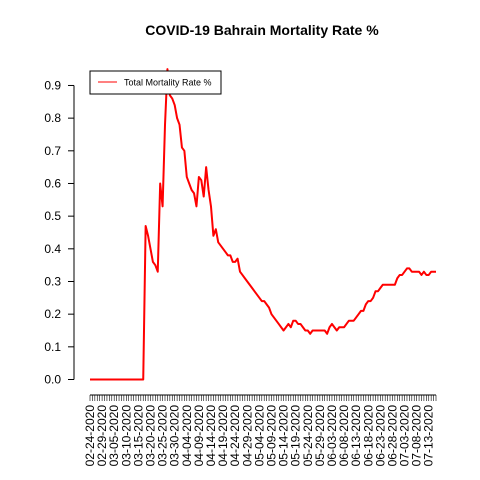 This screenshot has height=480, width=480. Describe the element at coordinates (223, 436) in the screenshot. I see `x-tick-label: 04-19-2020` at that location.